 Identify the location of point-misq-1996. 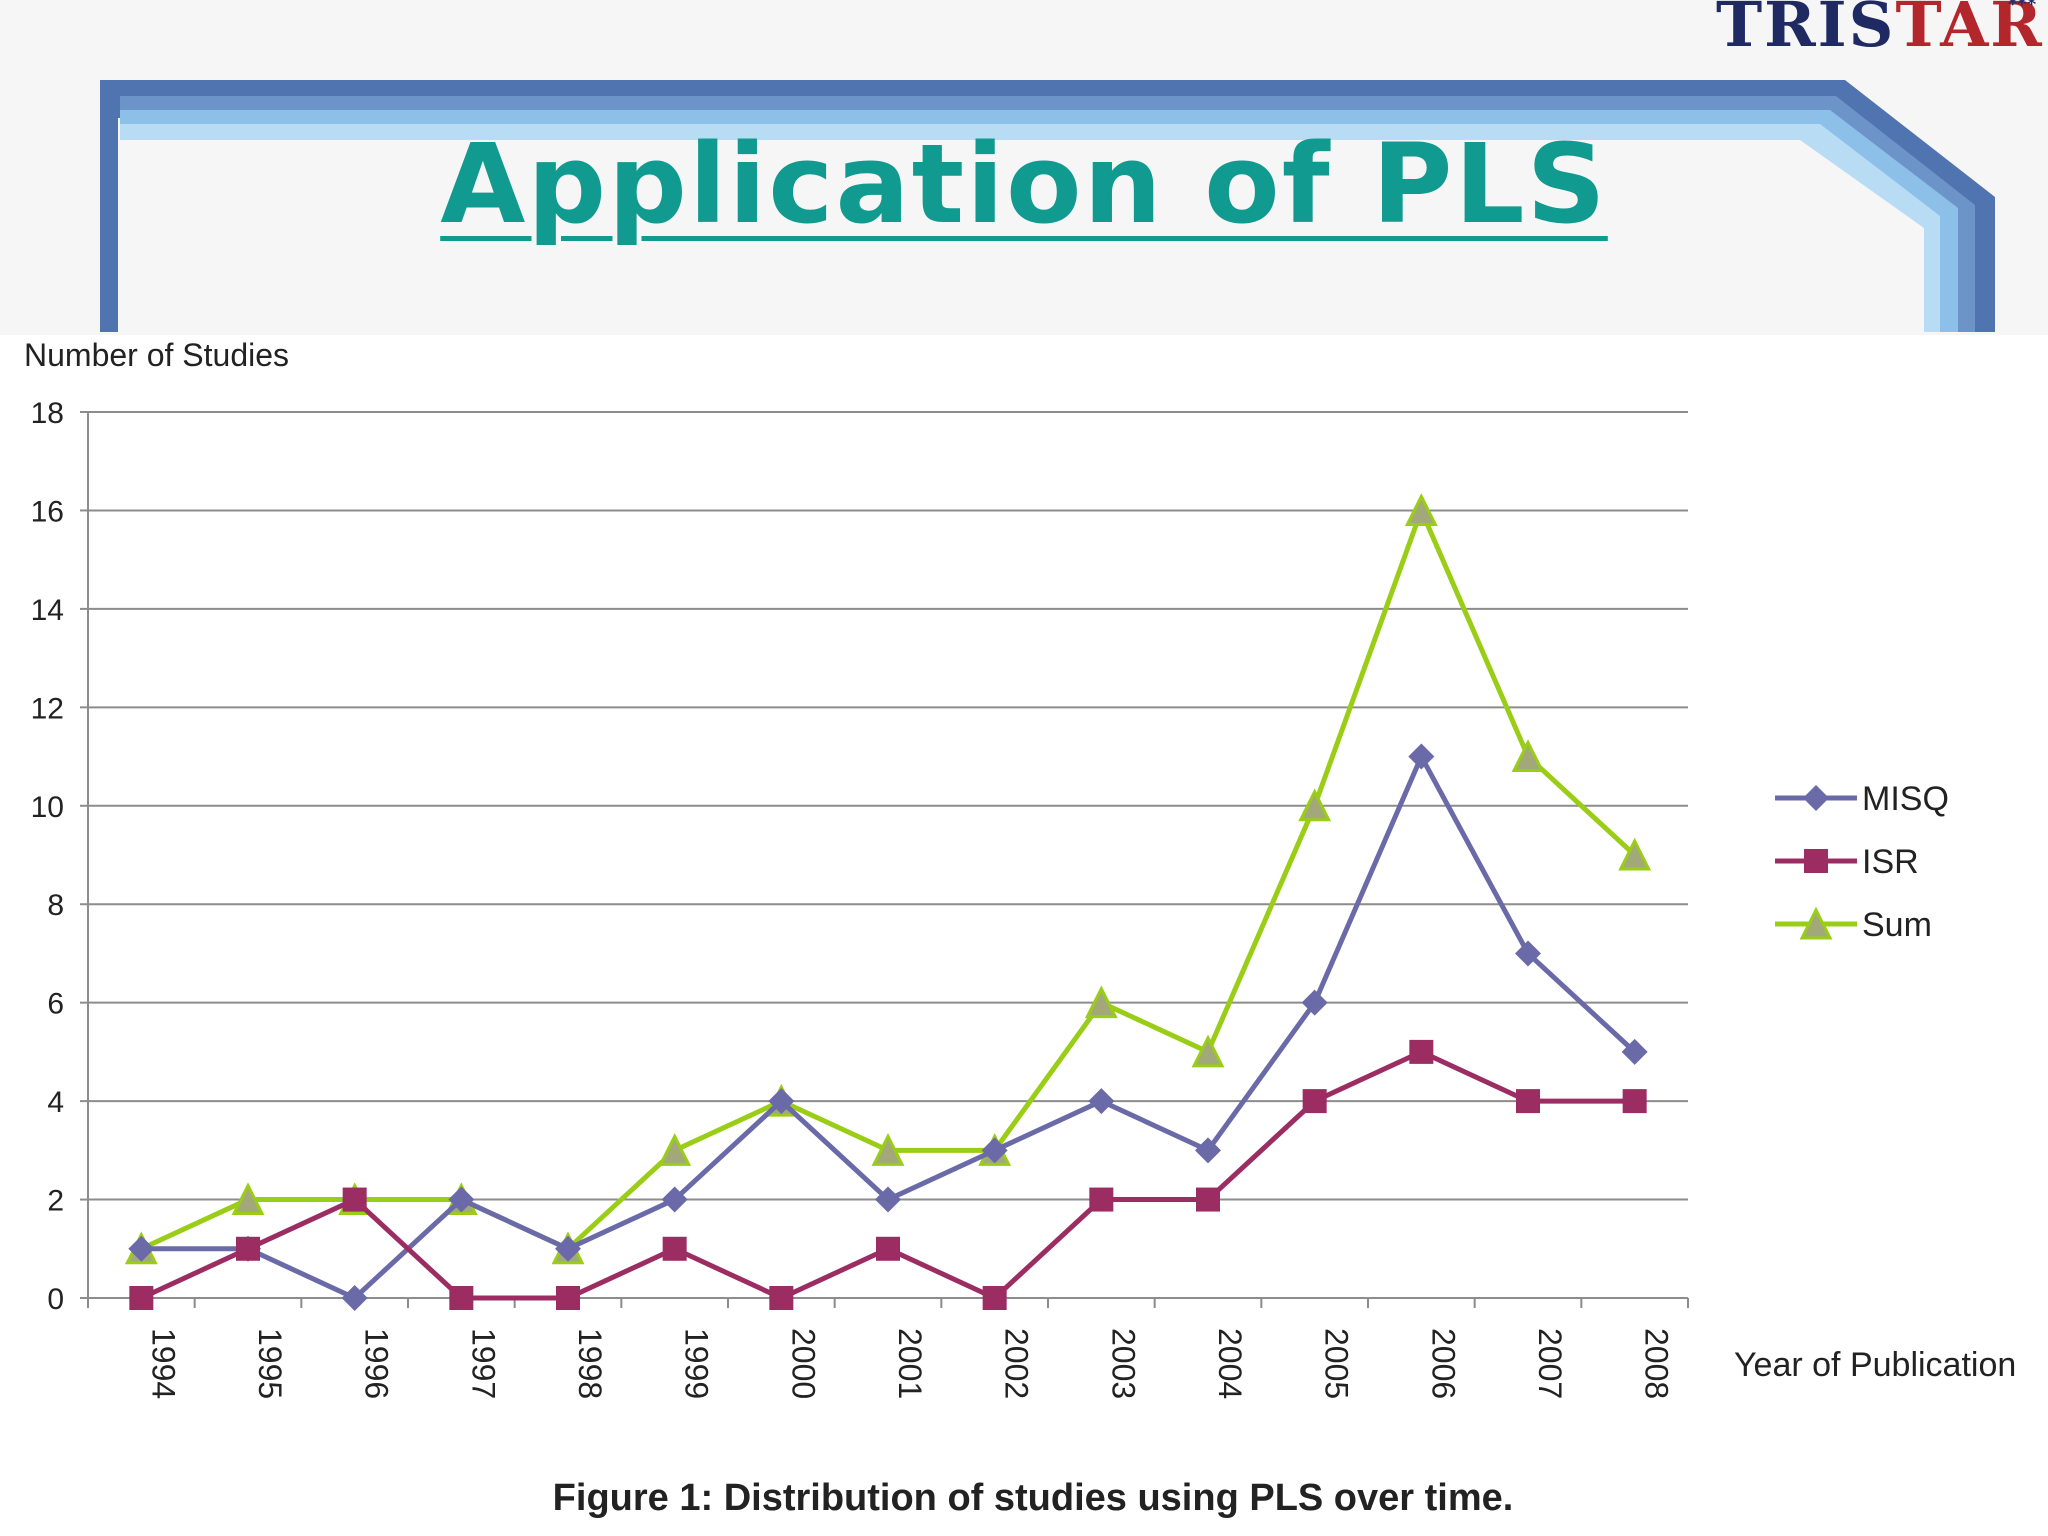
(354, 1298).